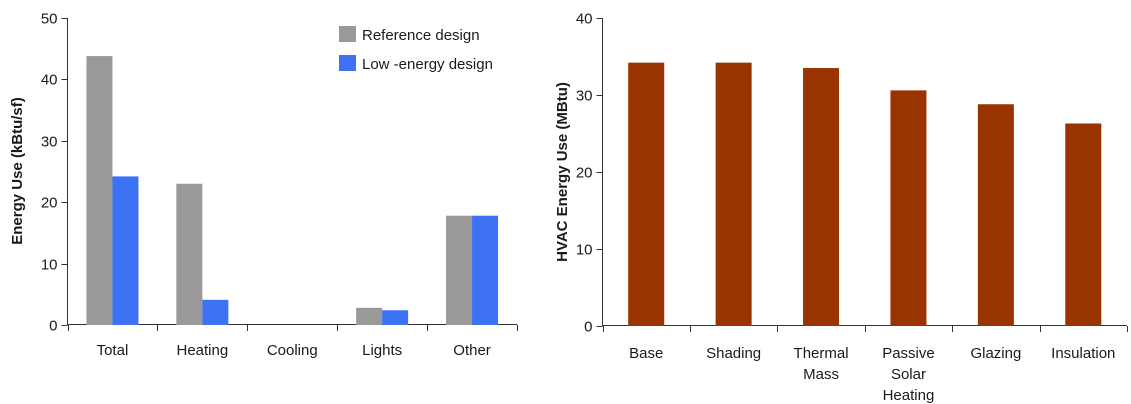  Describe the element at coordinates (49, 19) in the screenshot. I see `y-tick-label: 50` at that location.